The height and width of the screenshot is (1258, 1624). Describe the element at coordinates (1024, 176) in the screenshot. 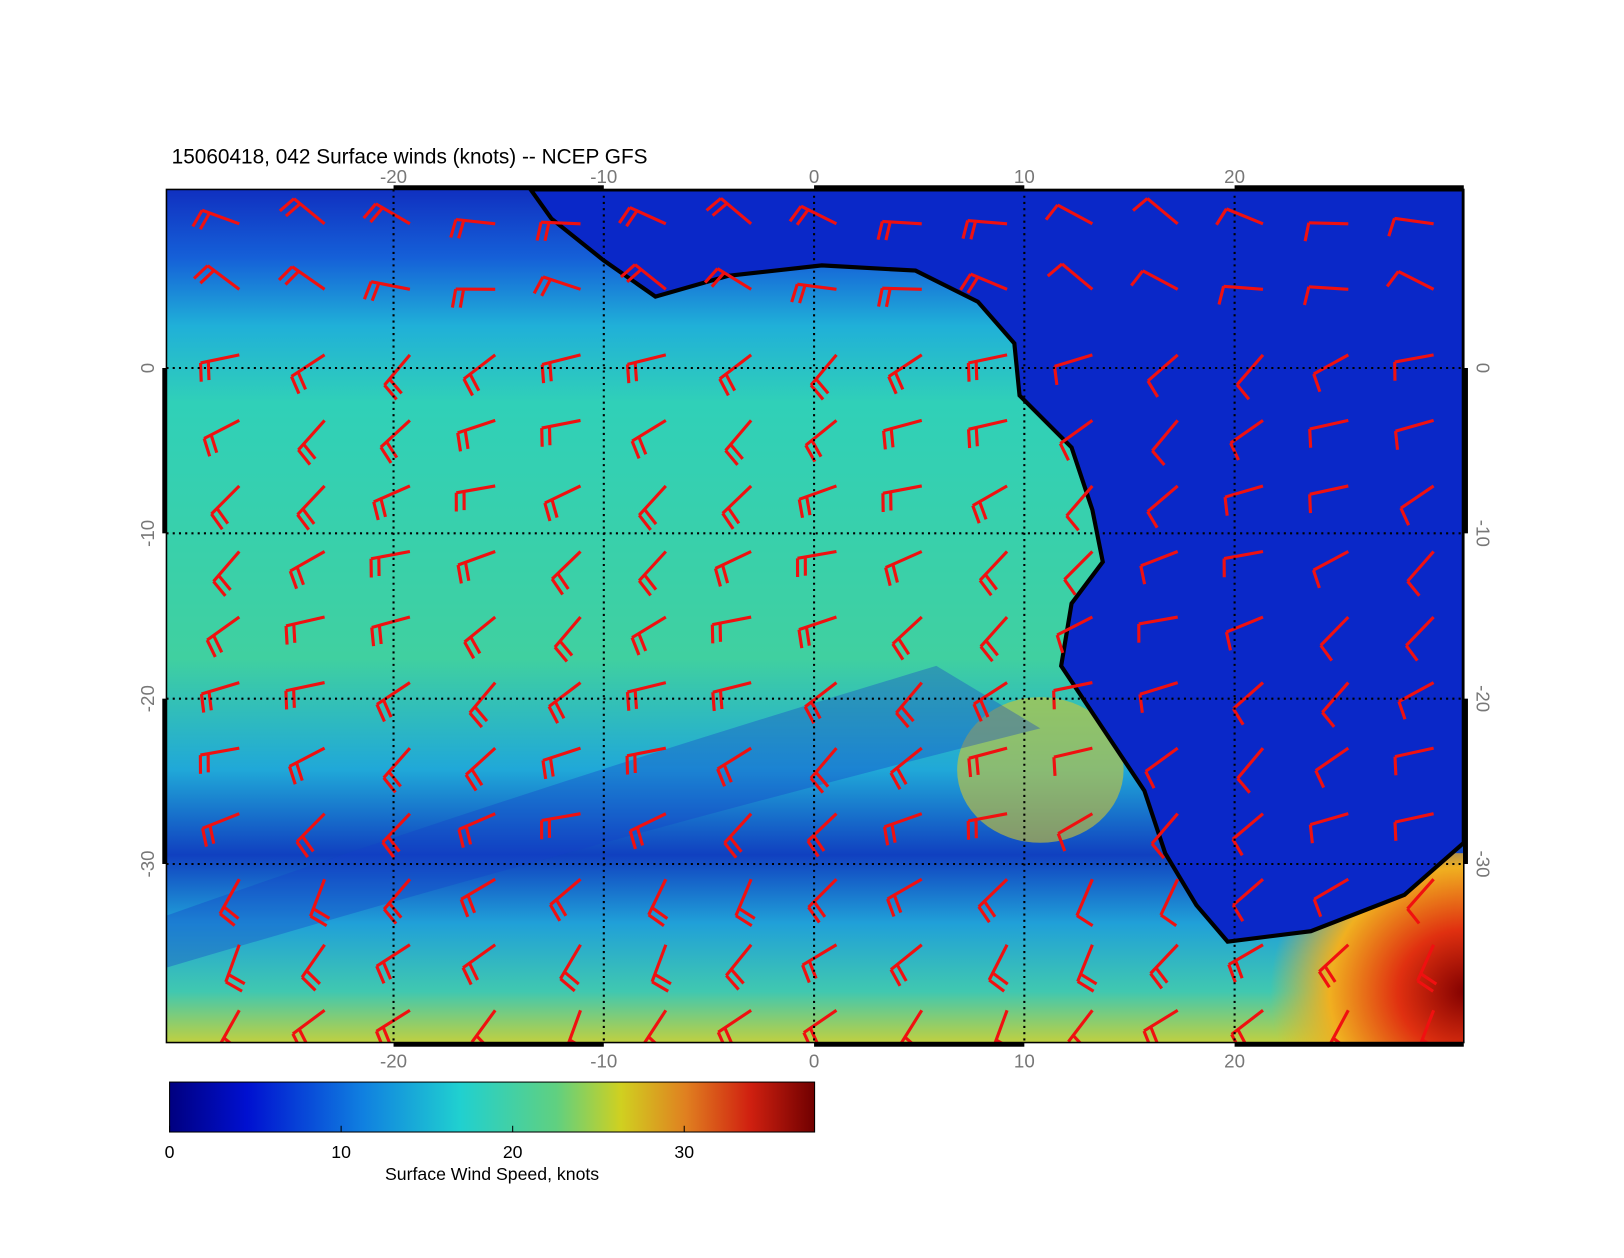

I see `x-tick-label: 10` at that location.